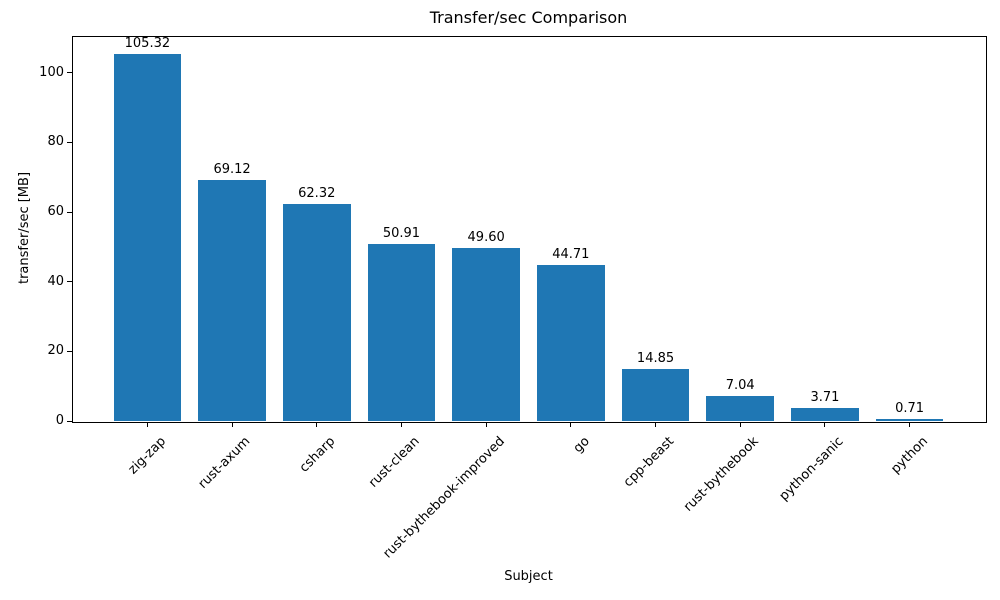  What do you see at coordinates (147, 44) in the screenshot?
I see `bar-value-label: 105.32` at bounding box center [147, 44].